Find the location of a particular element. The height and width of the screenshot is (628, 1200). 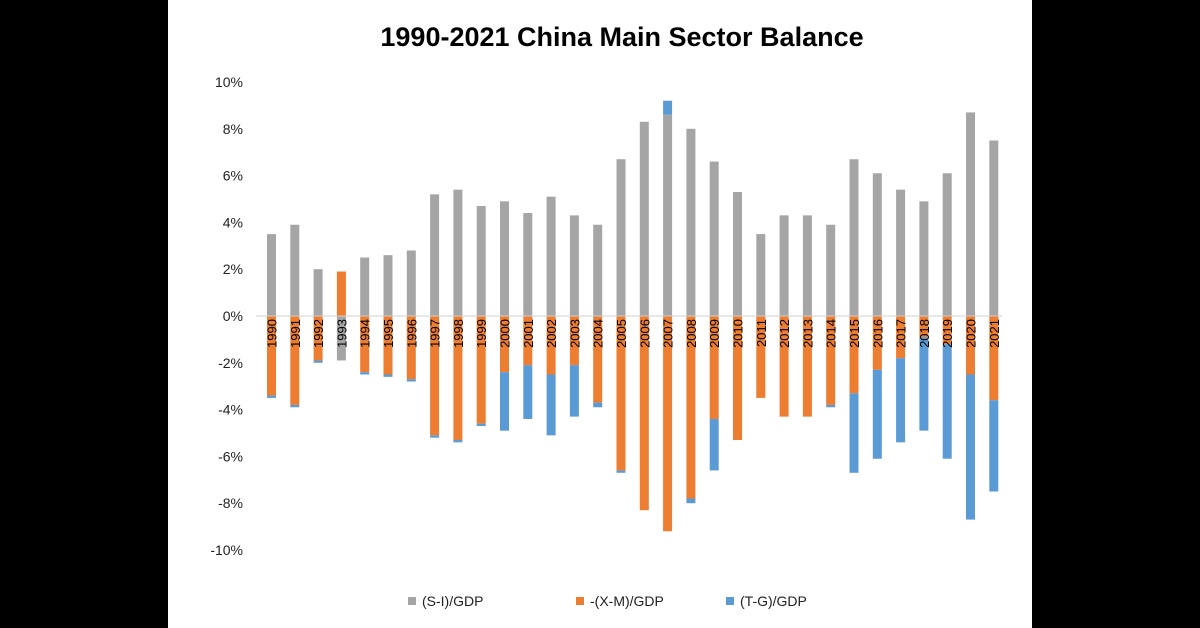

x-category-label: 2006 is located at coordinates (644, 333).